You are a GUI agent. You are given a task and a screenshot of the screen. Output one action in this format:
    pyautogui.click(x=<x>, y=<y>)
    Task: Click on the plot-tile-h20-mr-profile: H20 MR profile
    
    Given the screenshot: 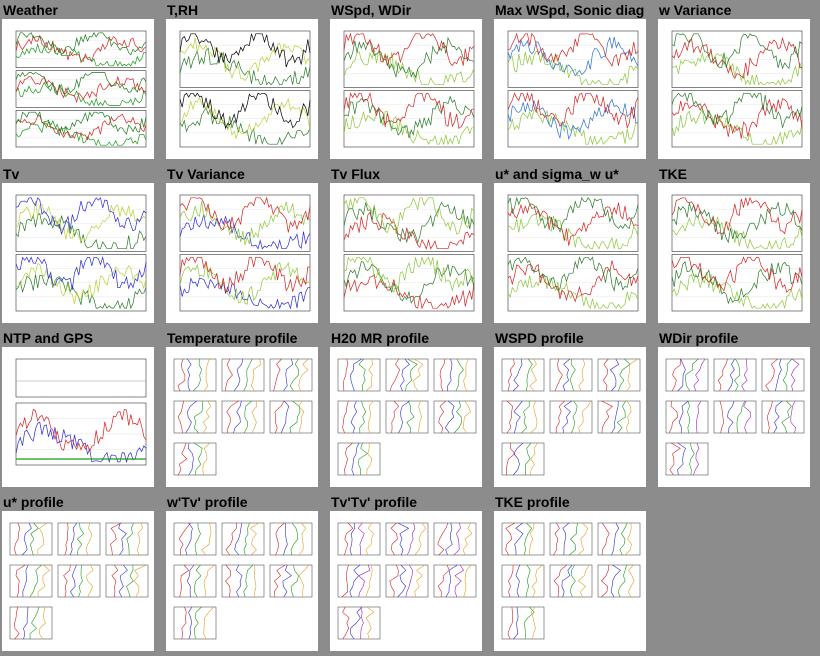 What is the action you would take?
    pyautogui.click(x=410, y=410)
    